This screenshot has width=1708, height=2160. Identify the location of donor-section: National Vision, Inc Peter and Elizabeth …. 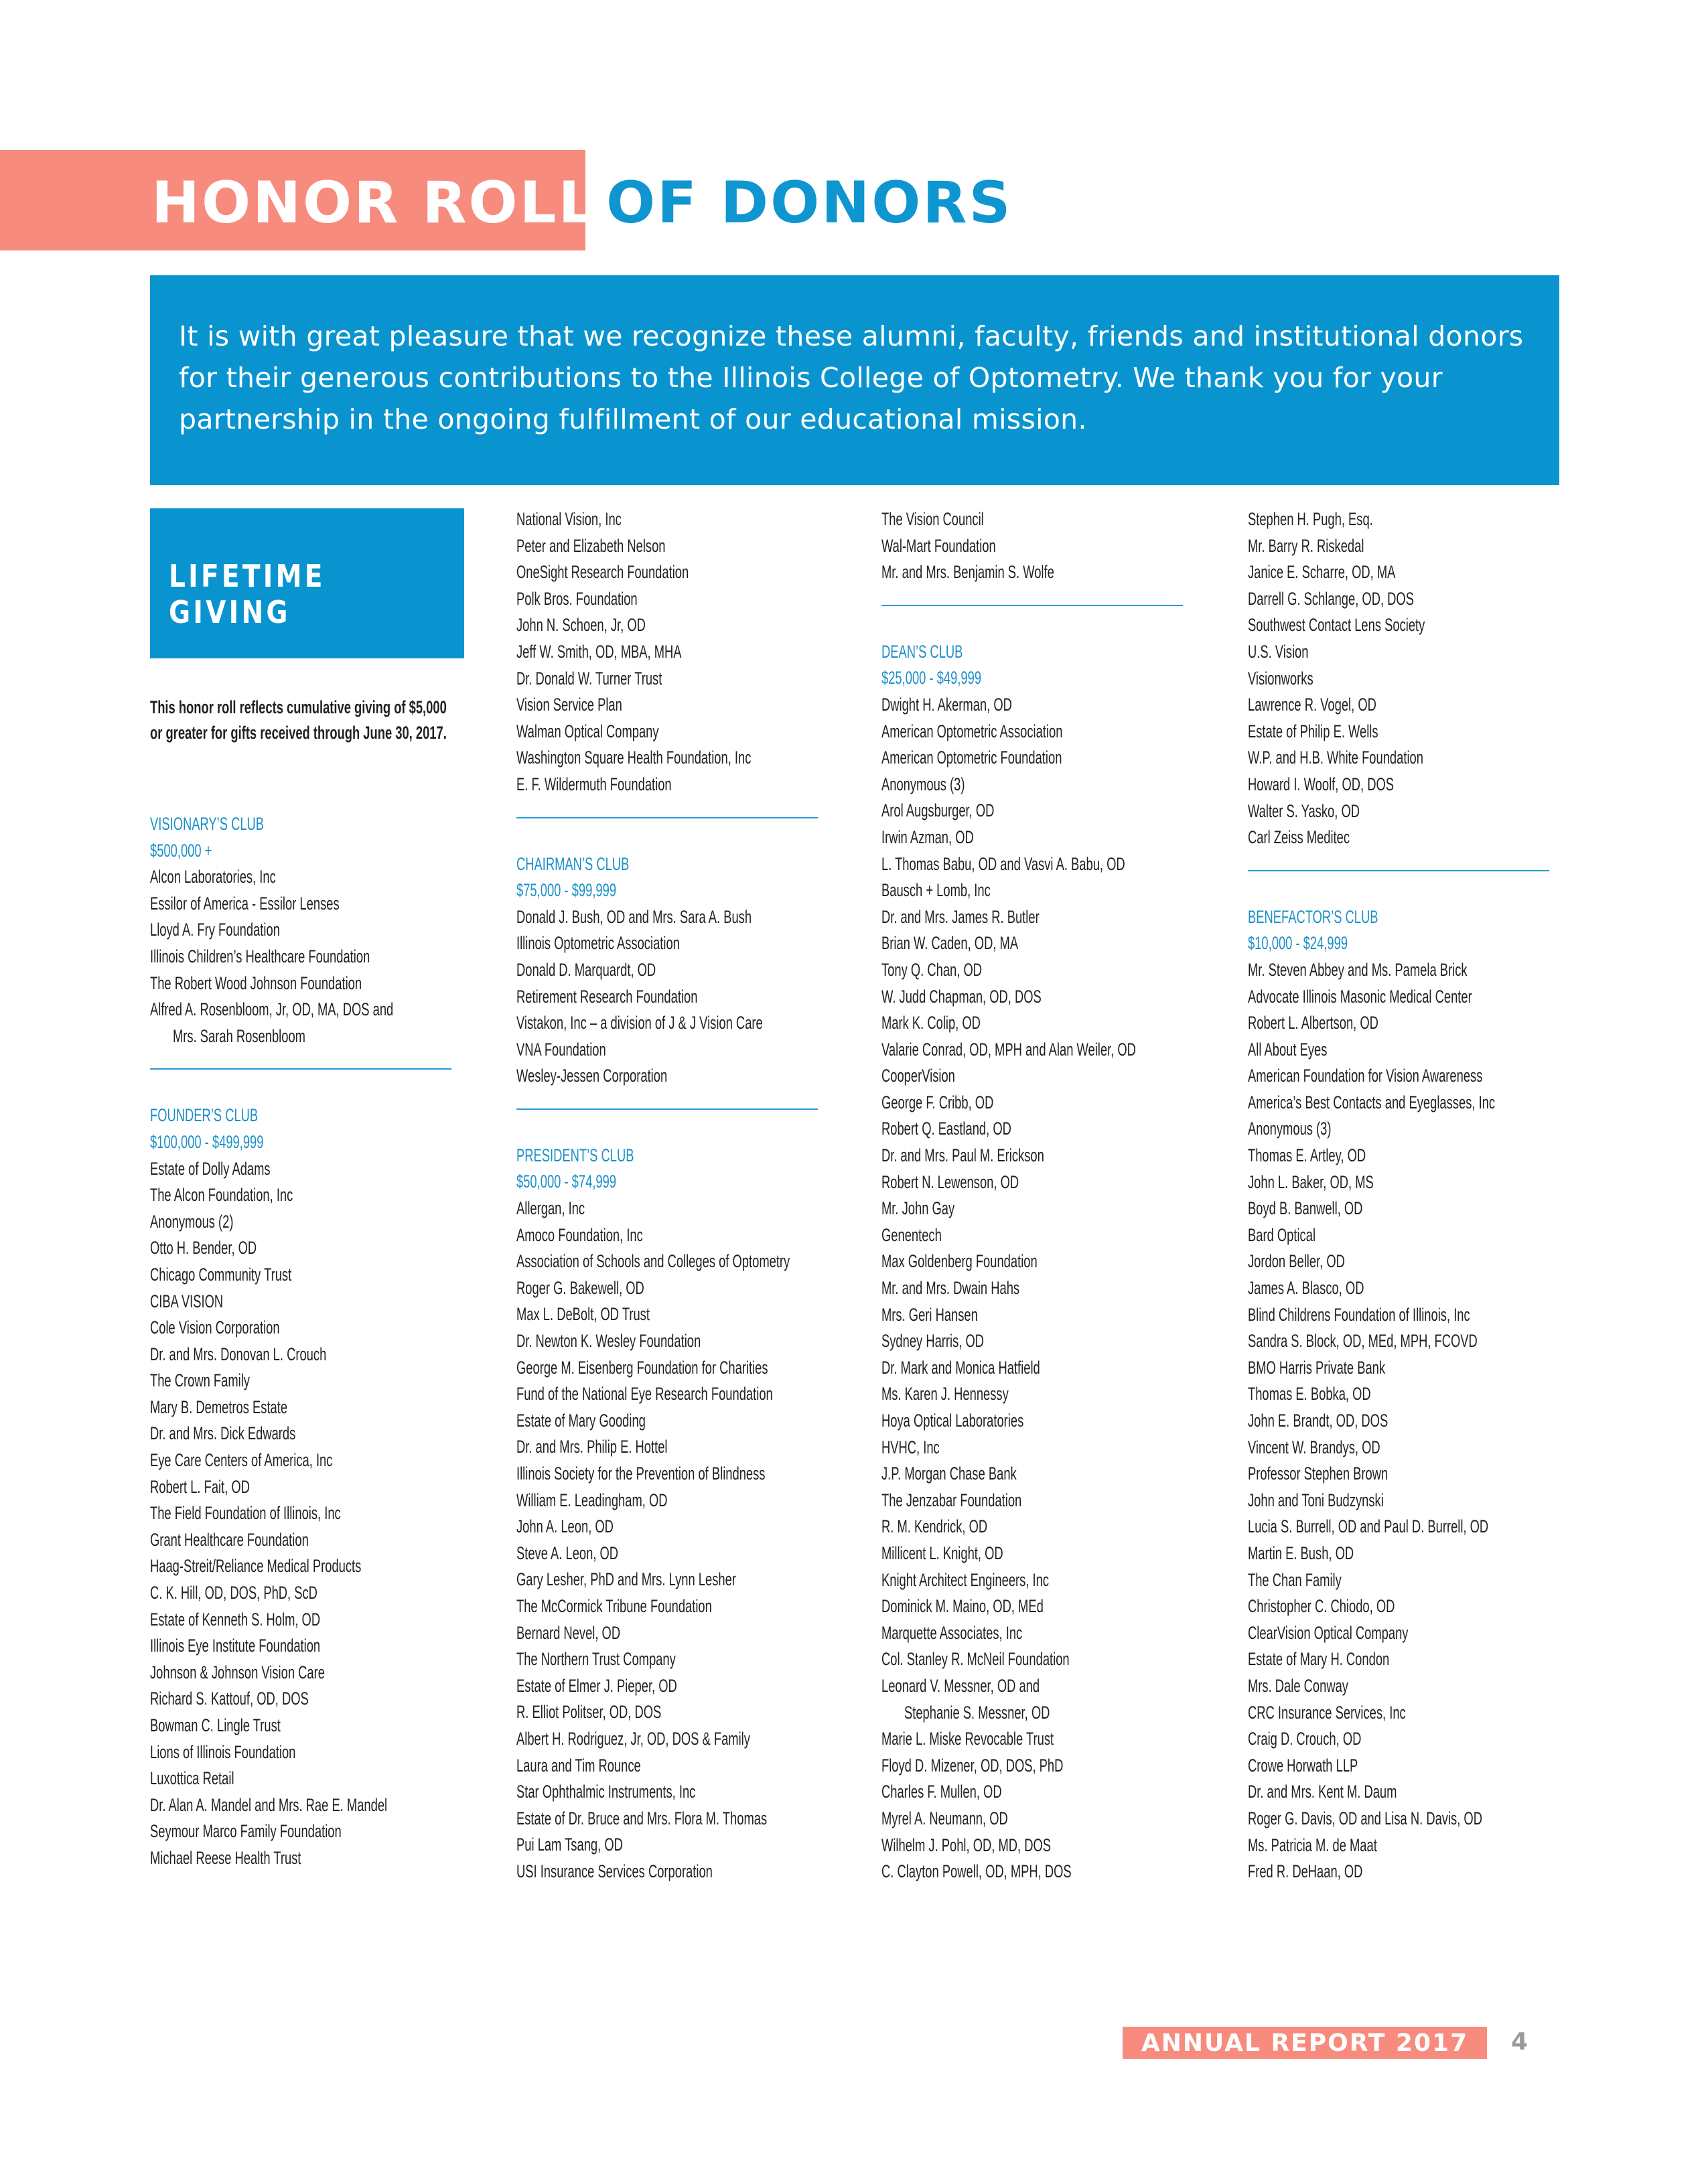
(671, 662).